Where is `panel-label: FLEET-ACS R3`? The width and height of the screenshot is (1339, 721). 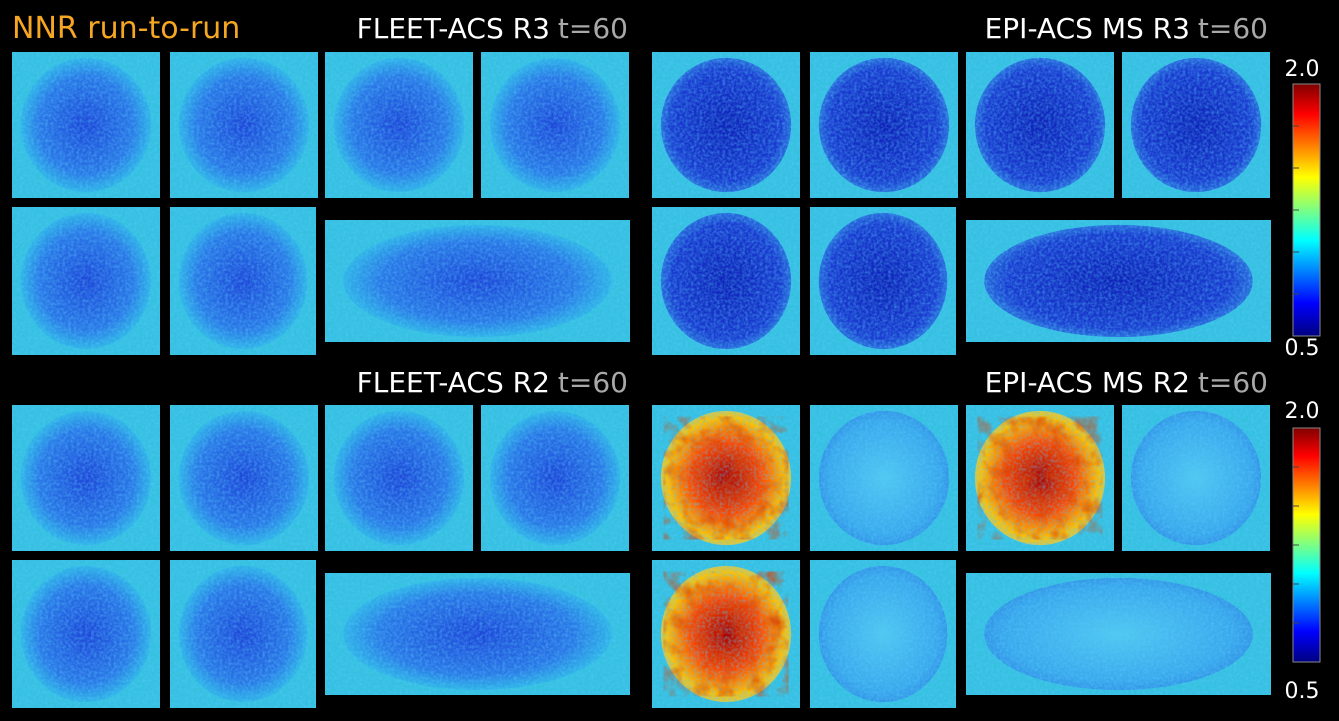 panel-label: FLEET-ACS R3 is located at coordinates (453, 28).